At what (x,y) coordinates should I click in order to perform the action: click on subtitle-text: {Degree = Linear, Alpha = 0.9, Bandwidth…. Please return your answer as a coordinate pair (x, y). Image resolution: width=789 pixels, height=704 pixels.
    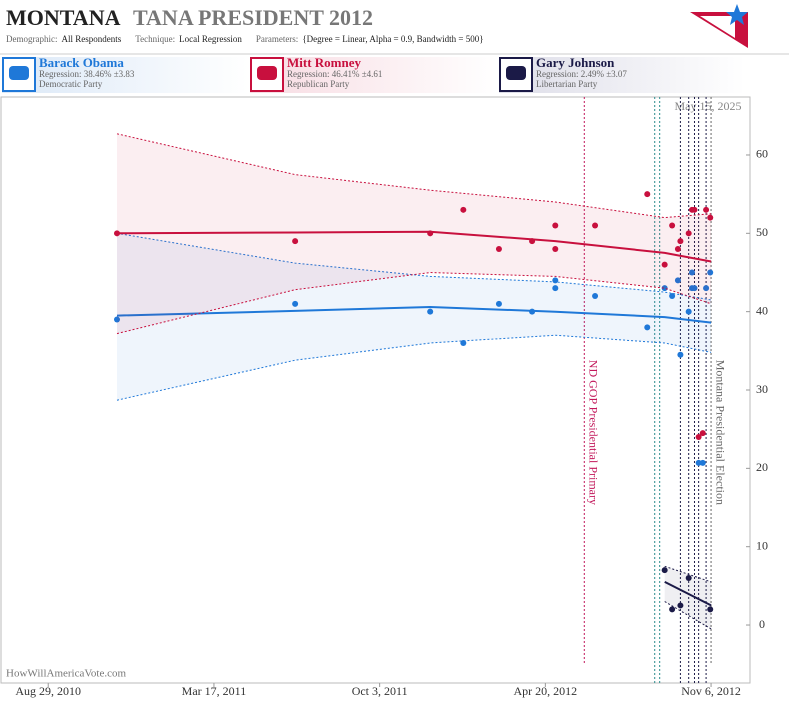
    Looking at the image, I should click on (392, 39).